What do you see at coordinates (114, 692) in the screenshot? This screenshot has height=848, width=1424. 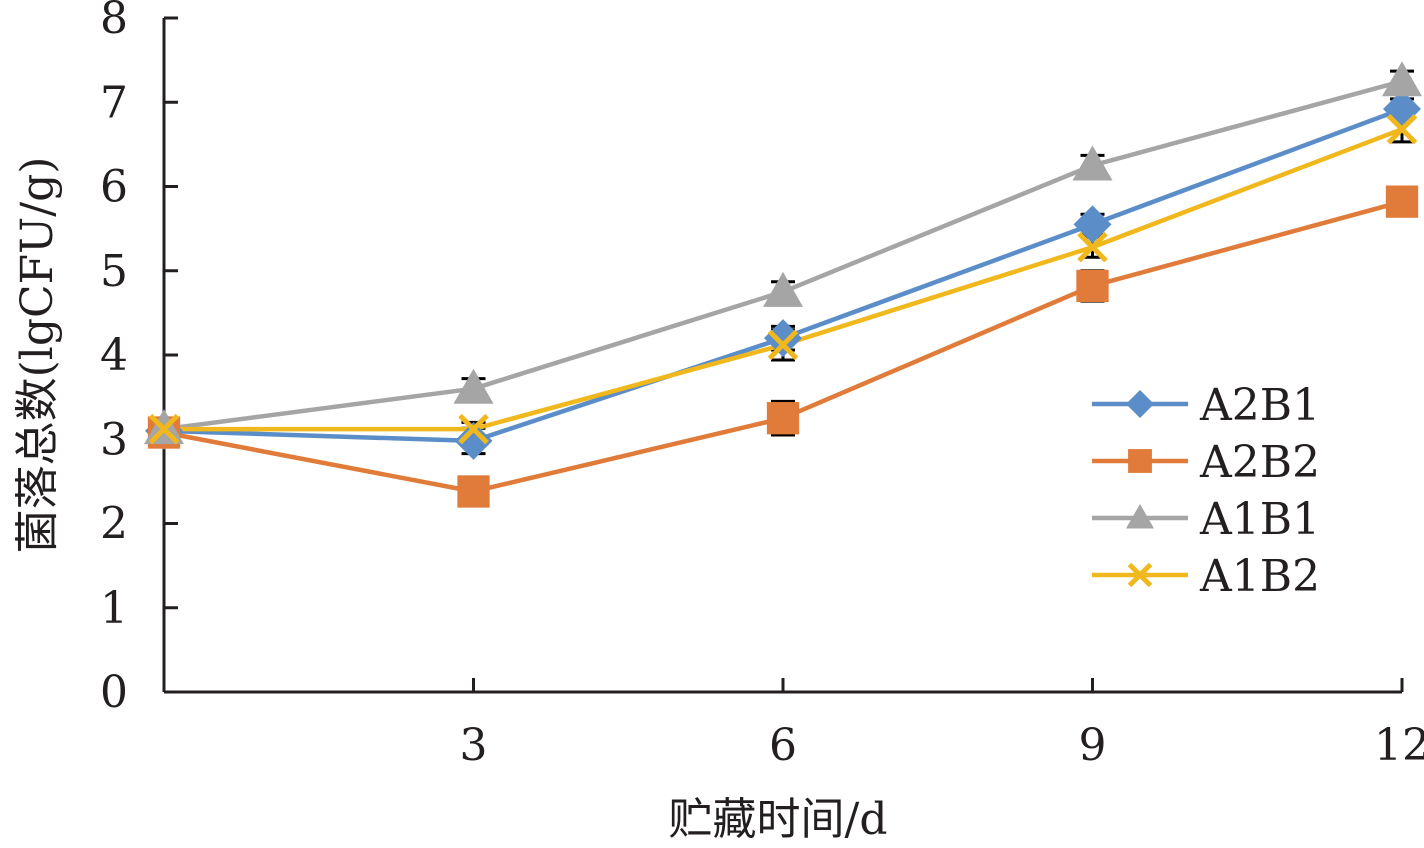 I see `y-tick-label: 0` at bounding box center [114, 692].